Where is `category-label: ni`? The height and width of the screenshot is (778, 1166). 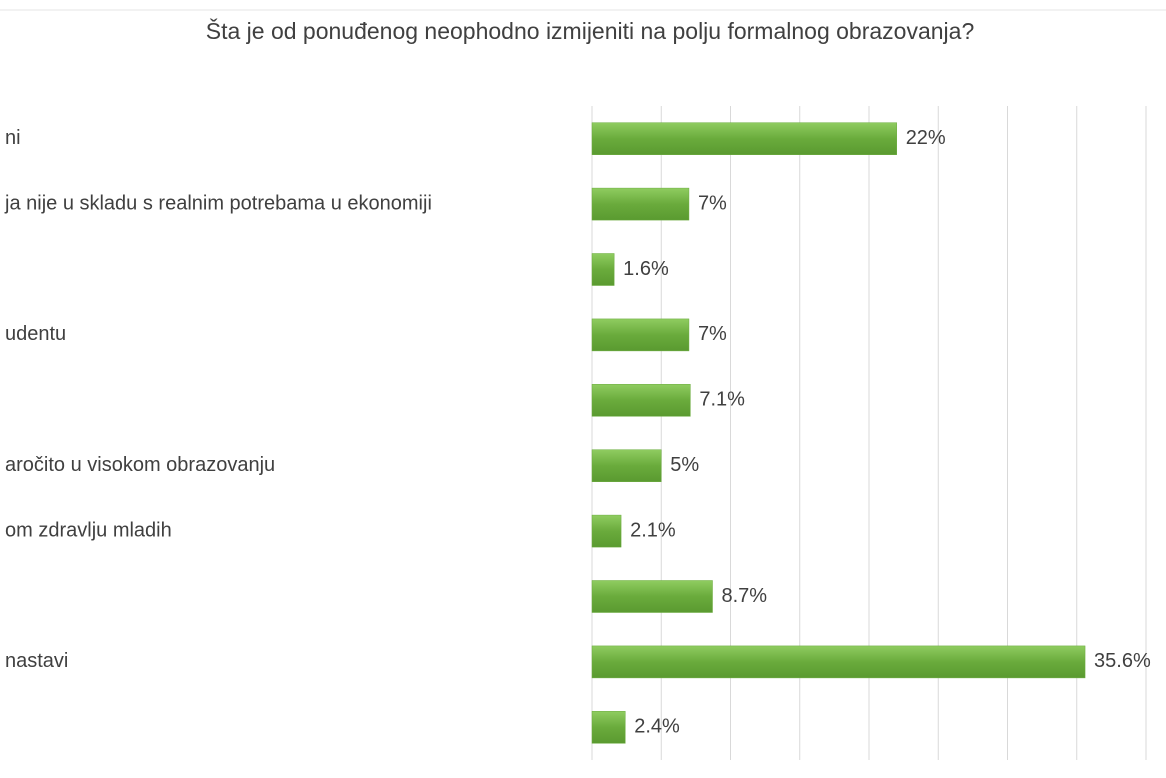
category-label: ni is located at coordinates (13, 138).